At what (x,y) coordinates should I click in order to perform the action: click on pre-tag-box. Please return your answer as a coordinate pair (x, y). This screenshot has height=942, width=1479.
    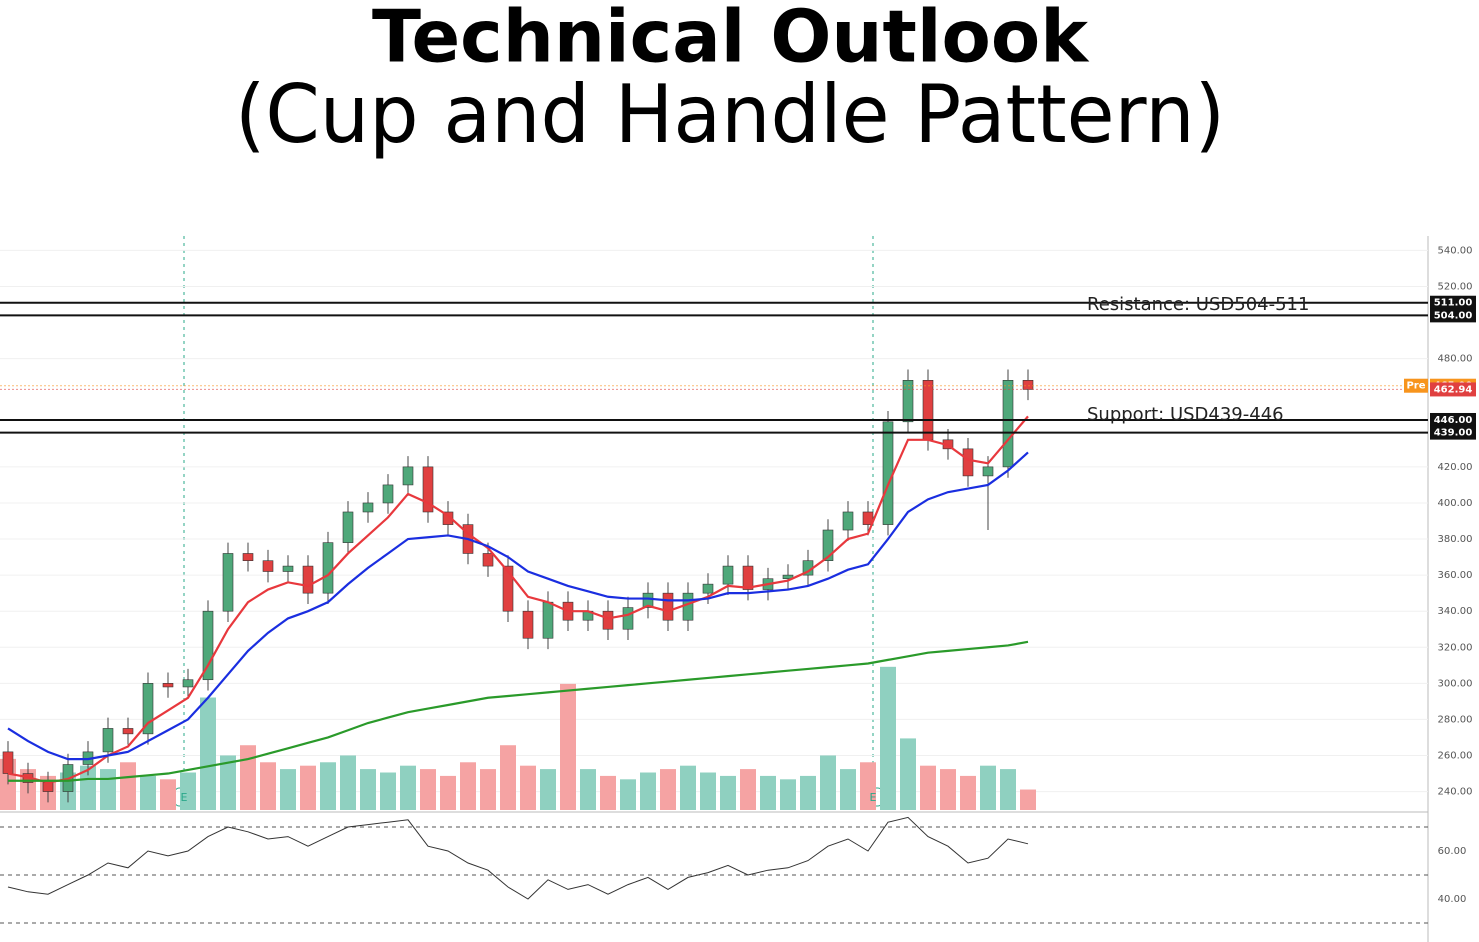
    Looking at the image, I should click on (1416, 385).